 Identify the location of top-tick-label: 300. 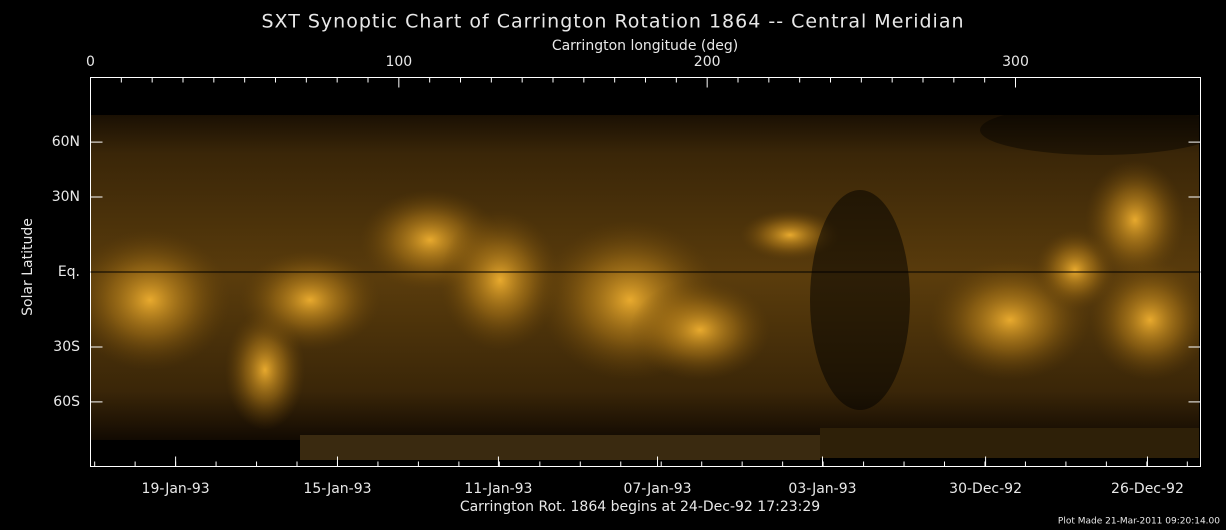
(1015, 62).